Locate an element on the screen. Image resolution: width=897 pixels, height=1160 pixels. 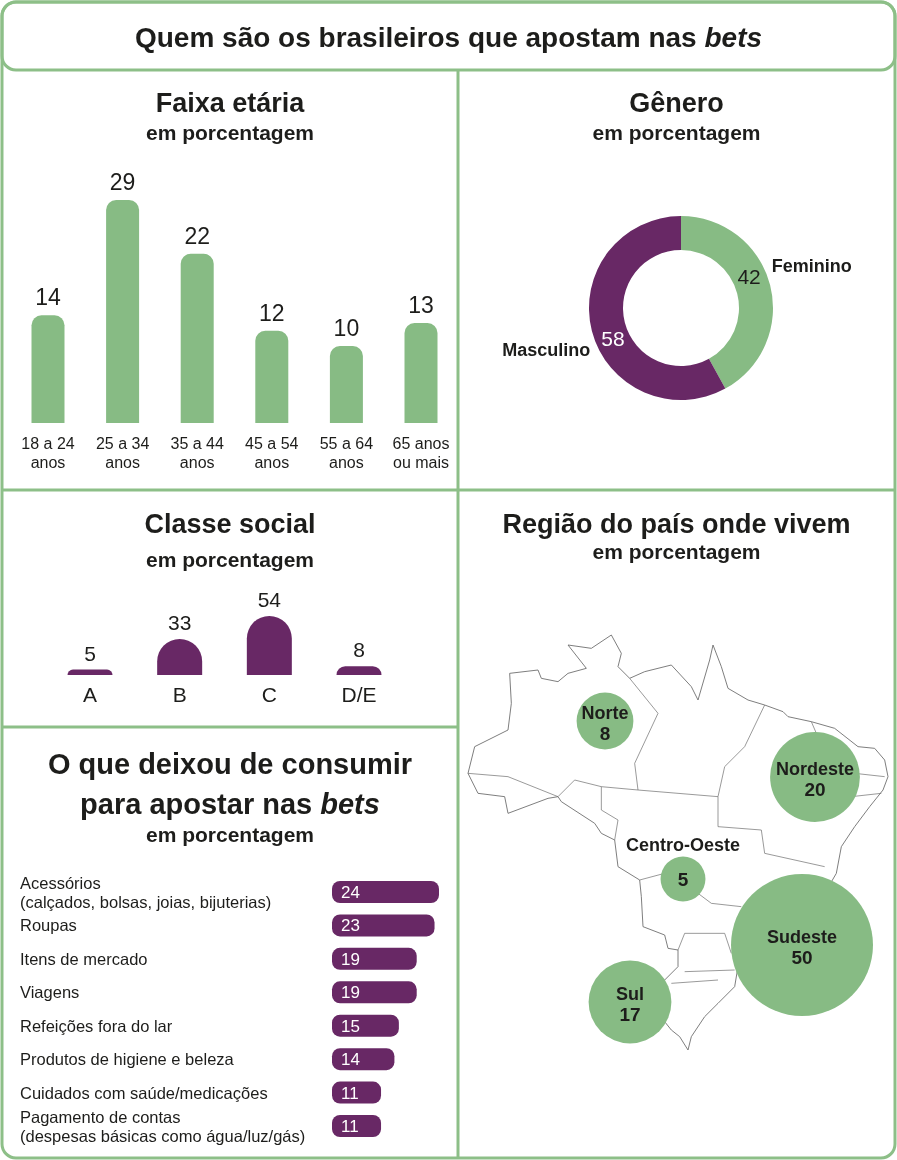
category-label: Sudeste is located at coordinates (802, 937).